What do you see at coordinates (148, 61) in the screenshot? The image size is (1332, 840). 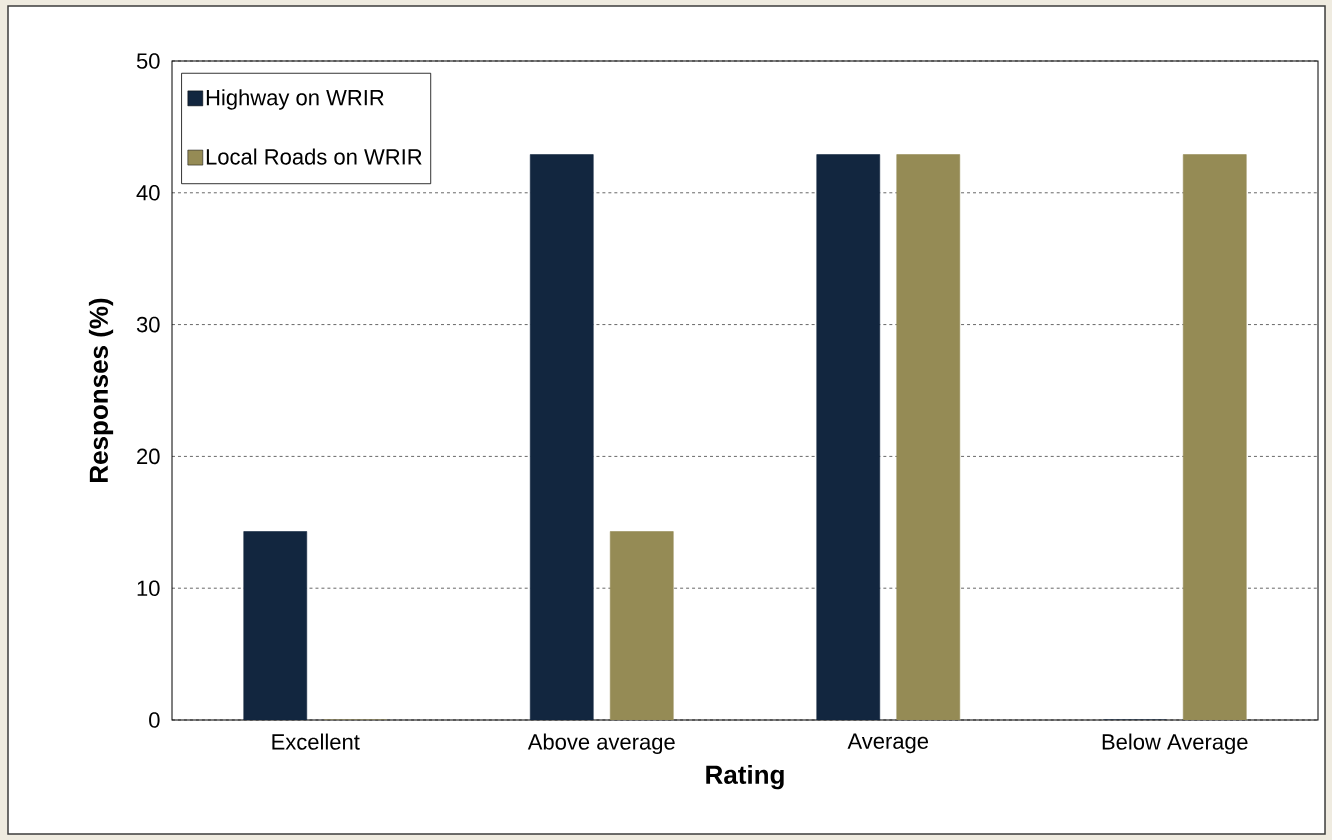 I see `y-tick-label: 50` at bounding box center [148, 61].